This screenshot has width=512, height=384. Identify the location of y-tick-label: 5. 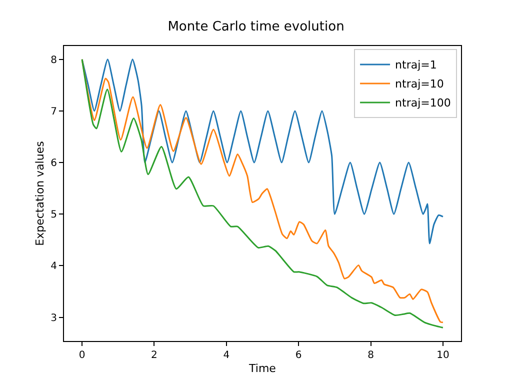
(53, 215).